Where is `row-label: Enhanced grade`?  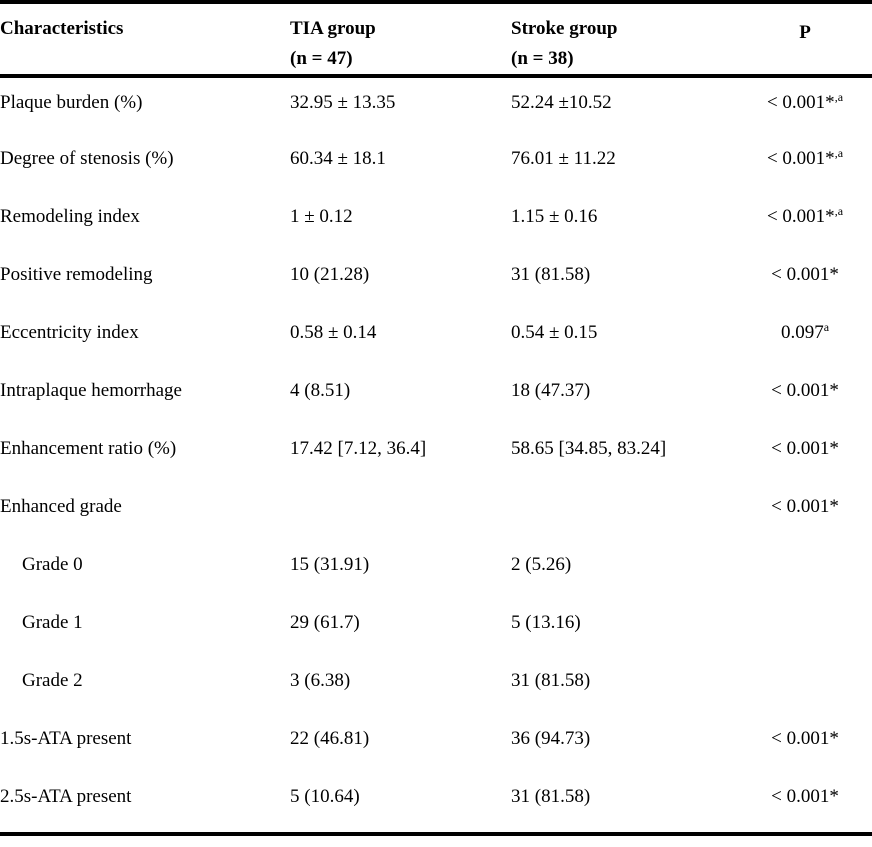
row-label: Enhanced grade is located at coordinates (61, 506).